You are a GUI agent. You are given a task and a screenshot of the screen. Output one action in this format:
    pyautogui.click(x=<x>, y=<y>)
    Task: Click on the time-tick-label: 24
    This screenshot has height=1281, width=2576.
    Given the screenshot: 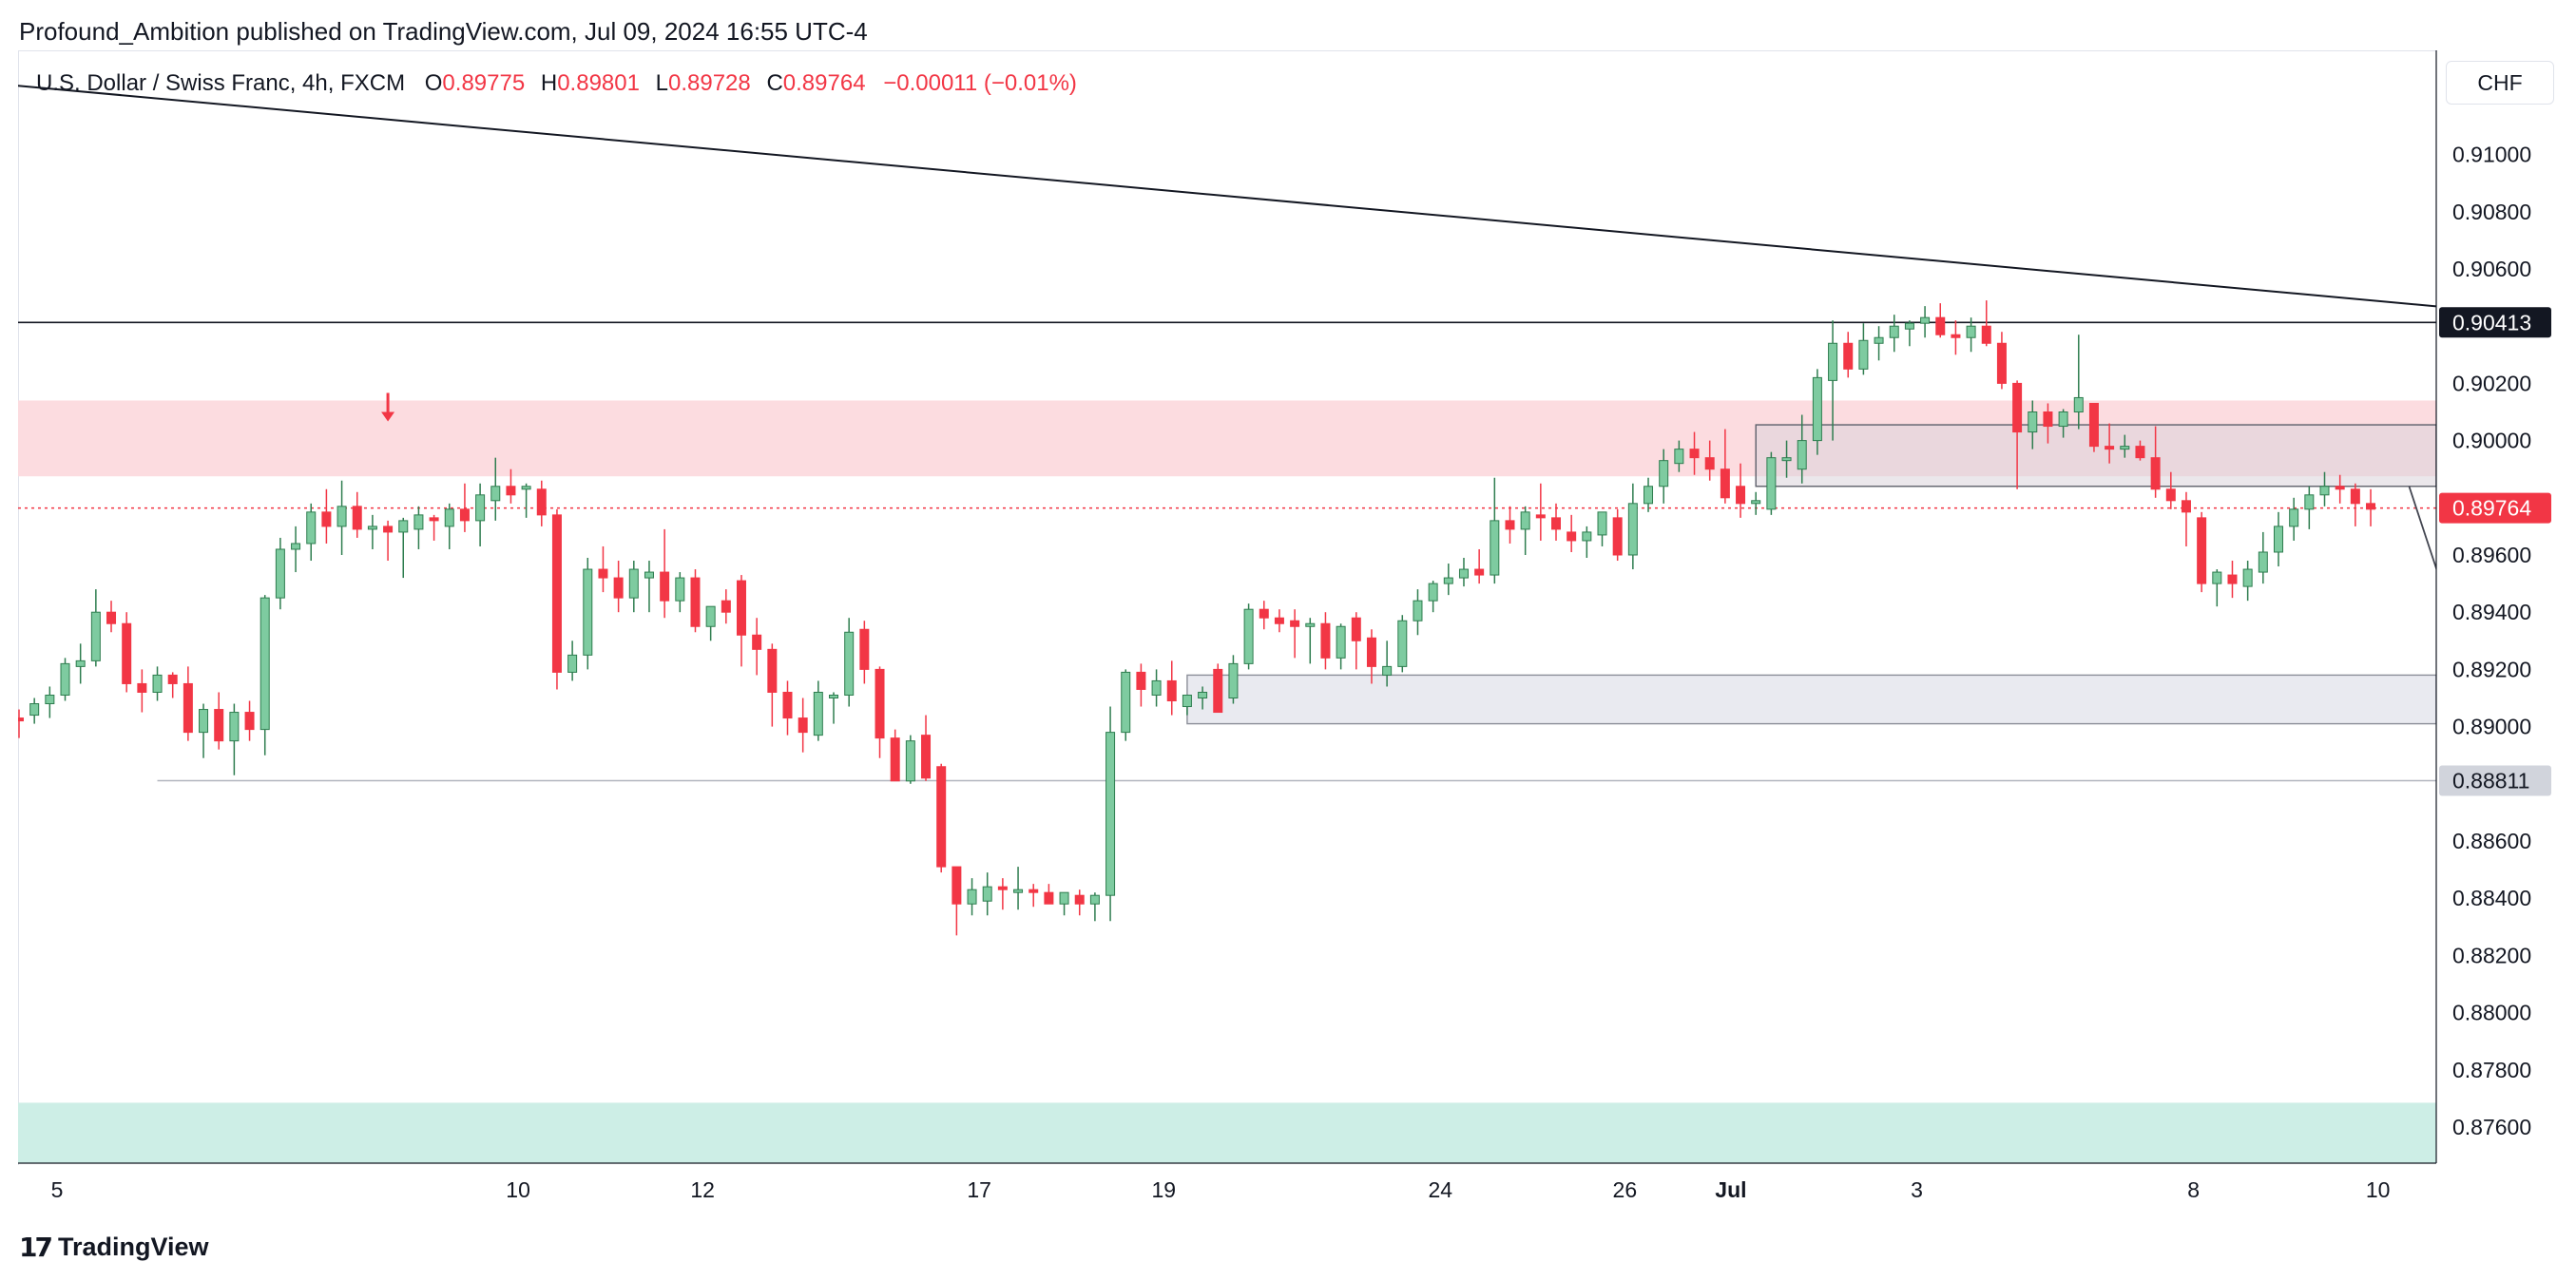 What is the action you would take?
    pyautogui.click(x=1441, y=1189)
    